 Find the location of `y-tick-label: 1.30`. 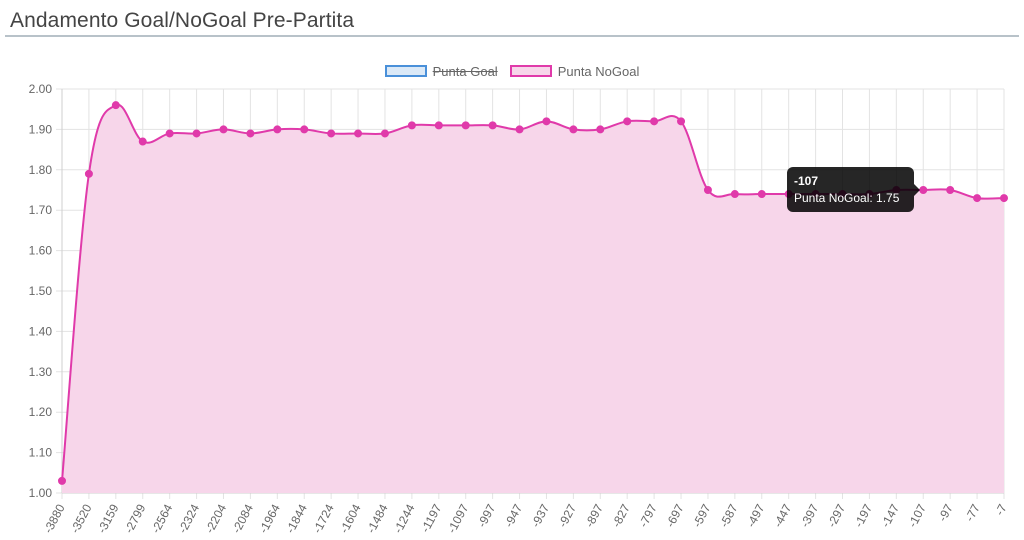

y-tick-label: 1.30 is located at coordinates (41, 372).